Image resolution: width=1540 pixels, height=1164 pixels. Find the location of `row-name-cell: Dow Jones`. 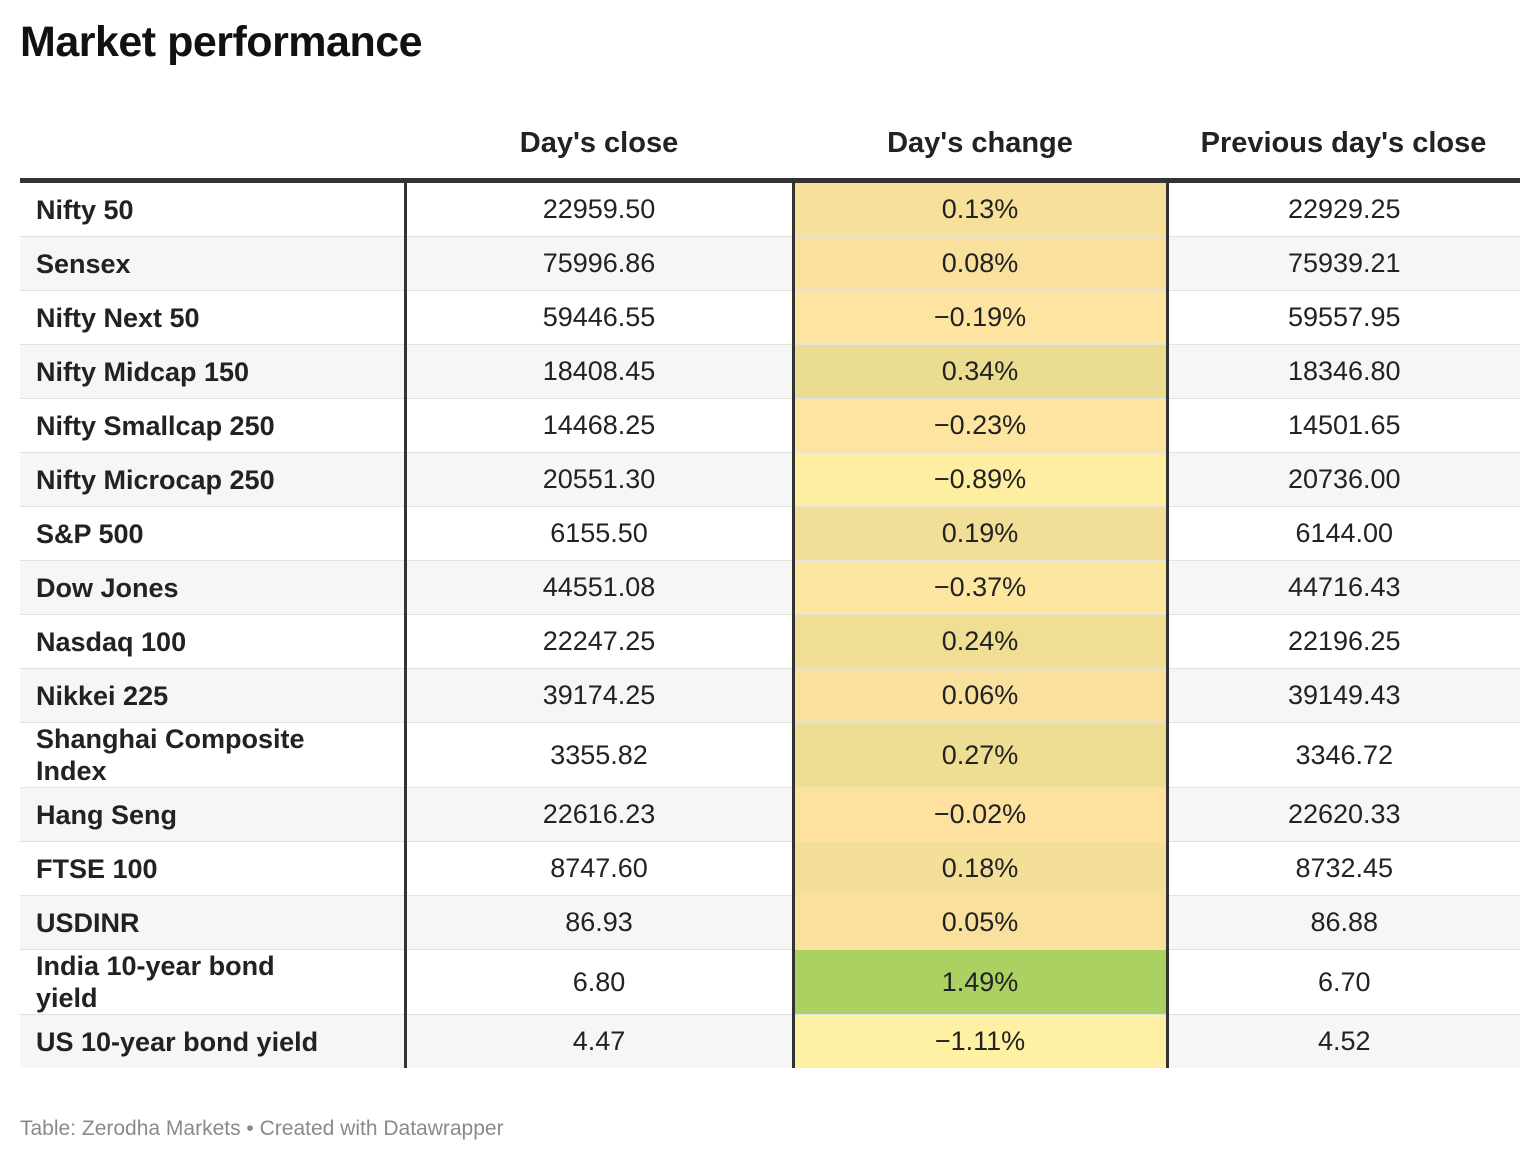

row-name-cell: Dow Jones is located at coordinates (213, 587).